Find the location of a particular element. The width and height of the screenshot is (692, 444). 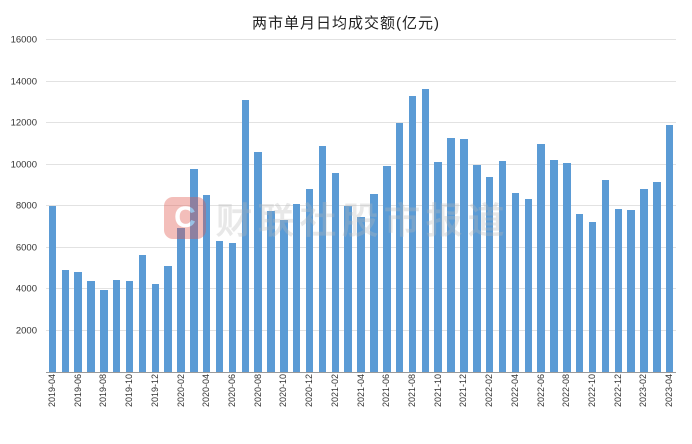

x-tick-label: 2023-04 is located at coordinates (669, 391).